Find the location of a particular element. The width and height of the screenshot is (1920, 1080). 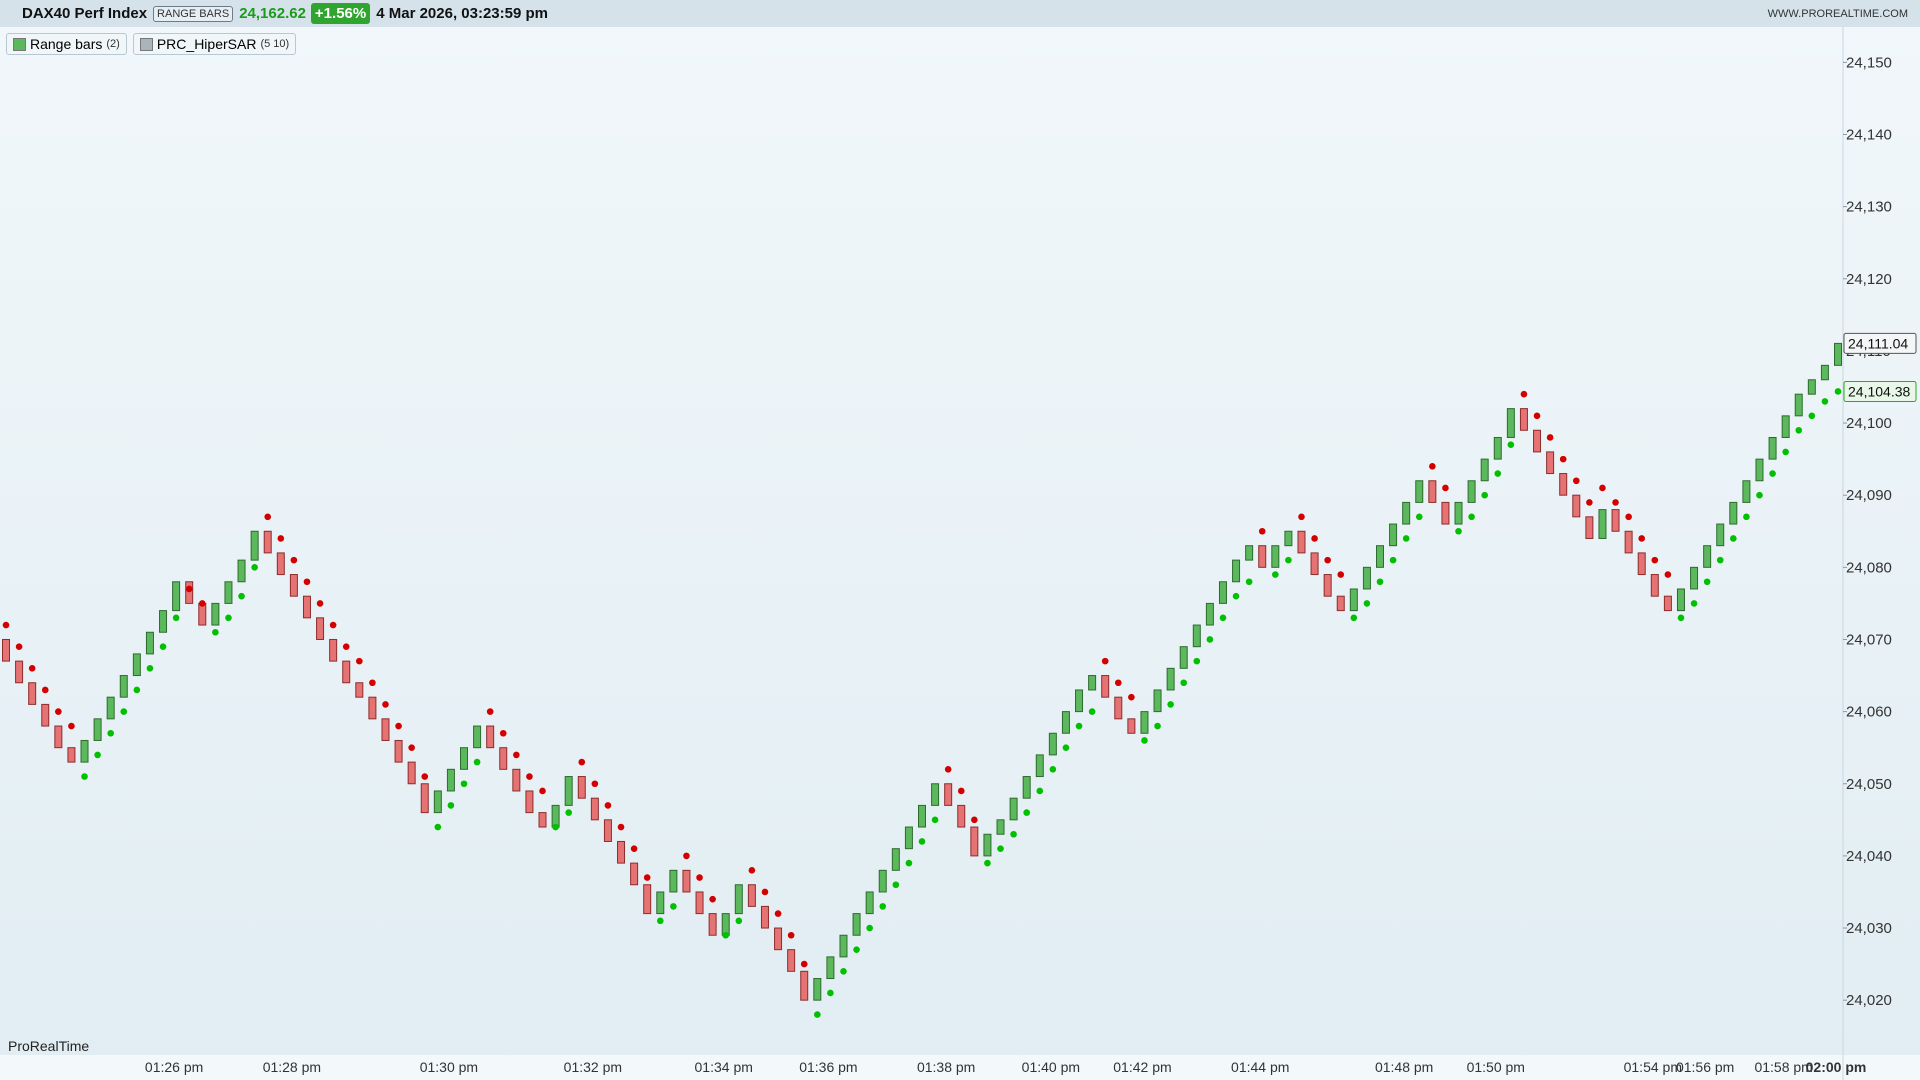

y-tick-label: 24,060 is located at coordinates (1869, 712).